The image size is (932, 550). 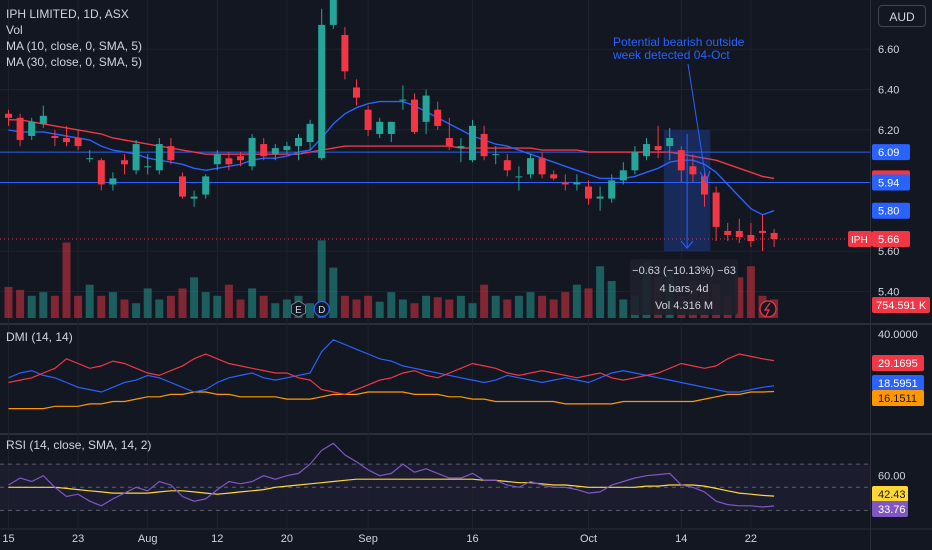 I want to click on annotation-arrow-line, so click(x=697, y=122).